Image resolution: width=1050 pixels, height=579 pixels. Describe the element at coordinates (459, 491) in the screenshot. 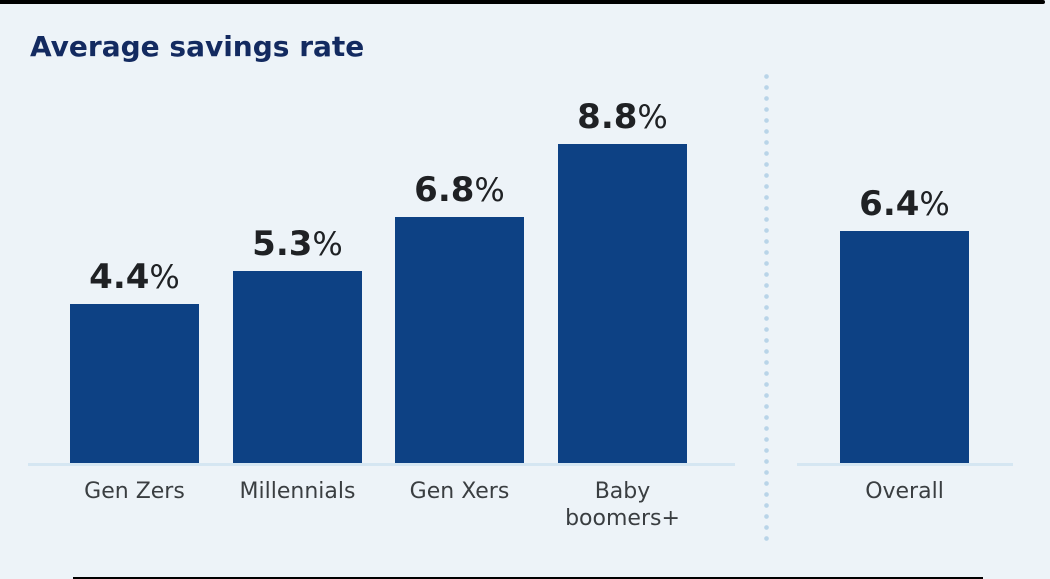

I see `bar-category-label-gen-xers: Gen Xers` at that location.